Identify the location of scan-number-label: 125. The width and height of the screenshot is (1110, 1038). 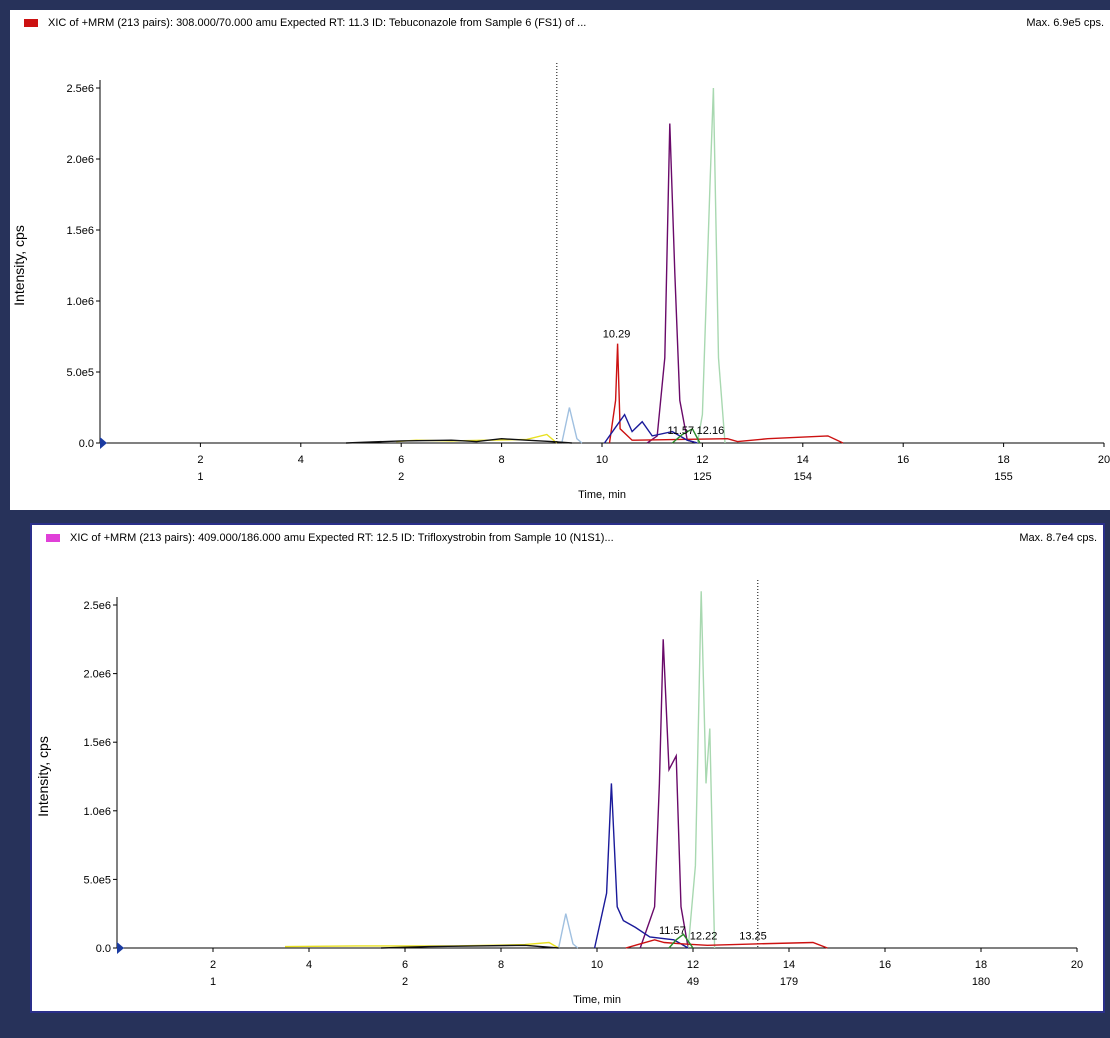
(702, 477).